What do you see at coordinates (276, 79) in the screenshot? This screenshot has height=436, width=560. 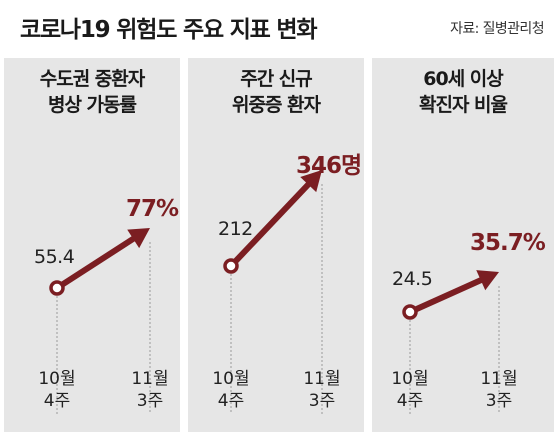 I see `panel-title-line-1: 주간 신규` at bounding box center [276, 79].